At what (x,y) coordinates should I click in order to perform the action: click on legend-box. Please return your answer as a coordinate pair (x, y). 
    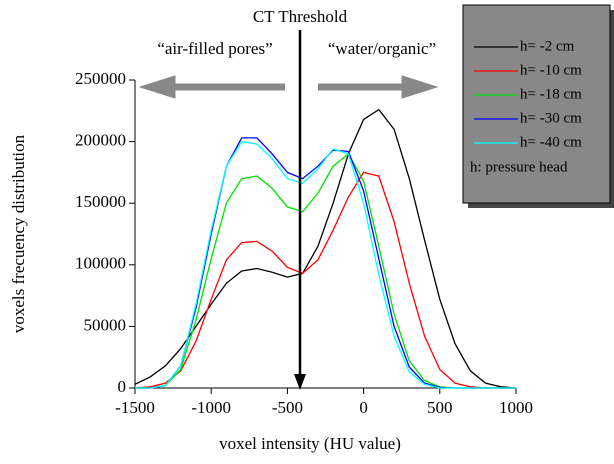
    Looking at the image, I should click on (536, 104).